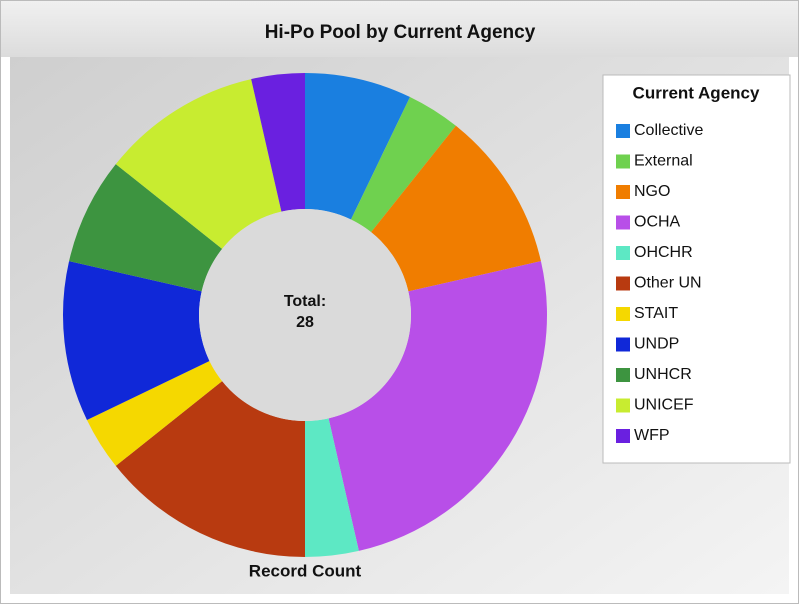 The width and height of the screenshot is (799, 609). Describe the element at coordinates (652, 435) in the screenshot. I see `legend-label: WFP` at that location.